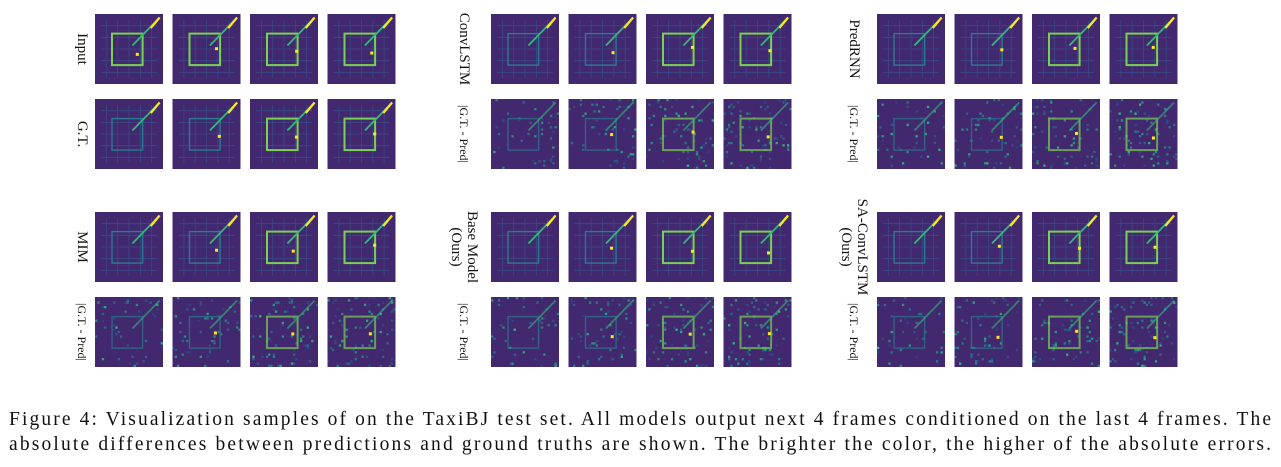  What do you see at coordinates (82, 247) in the screenshot?
I see `row-label: MIM` at bounding box center [82, 247].